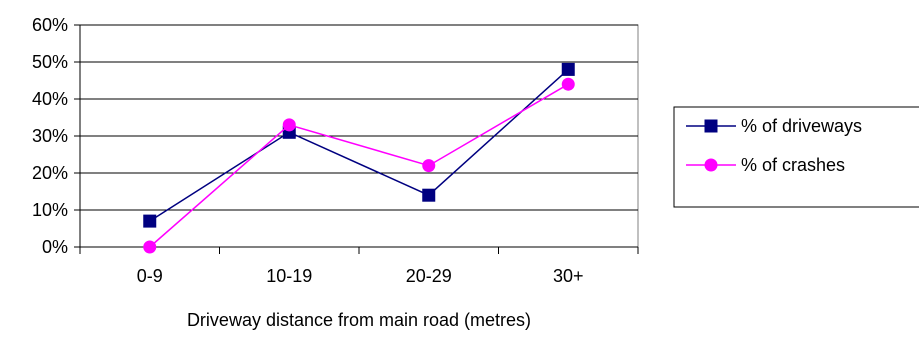 The height and width of the screenshot is (338, 919). I want to click on legend-item: % of crashes, so click(765, 165).